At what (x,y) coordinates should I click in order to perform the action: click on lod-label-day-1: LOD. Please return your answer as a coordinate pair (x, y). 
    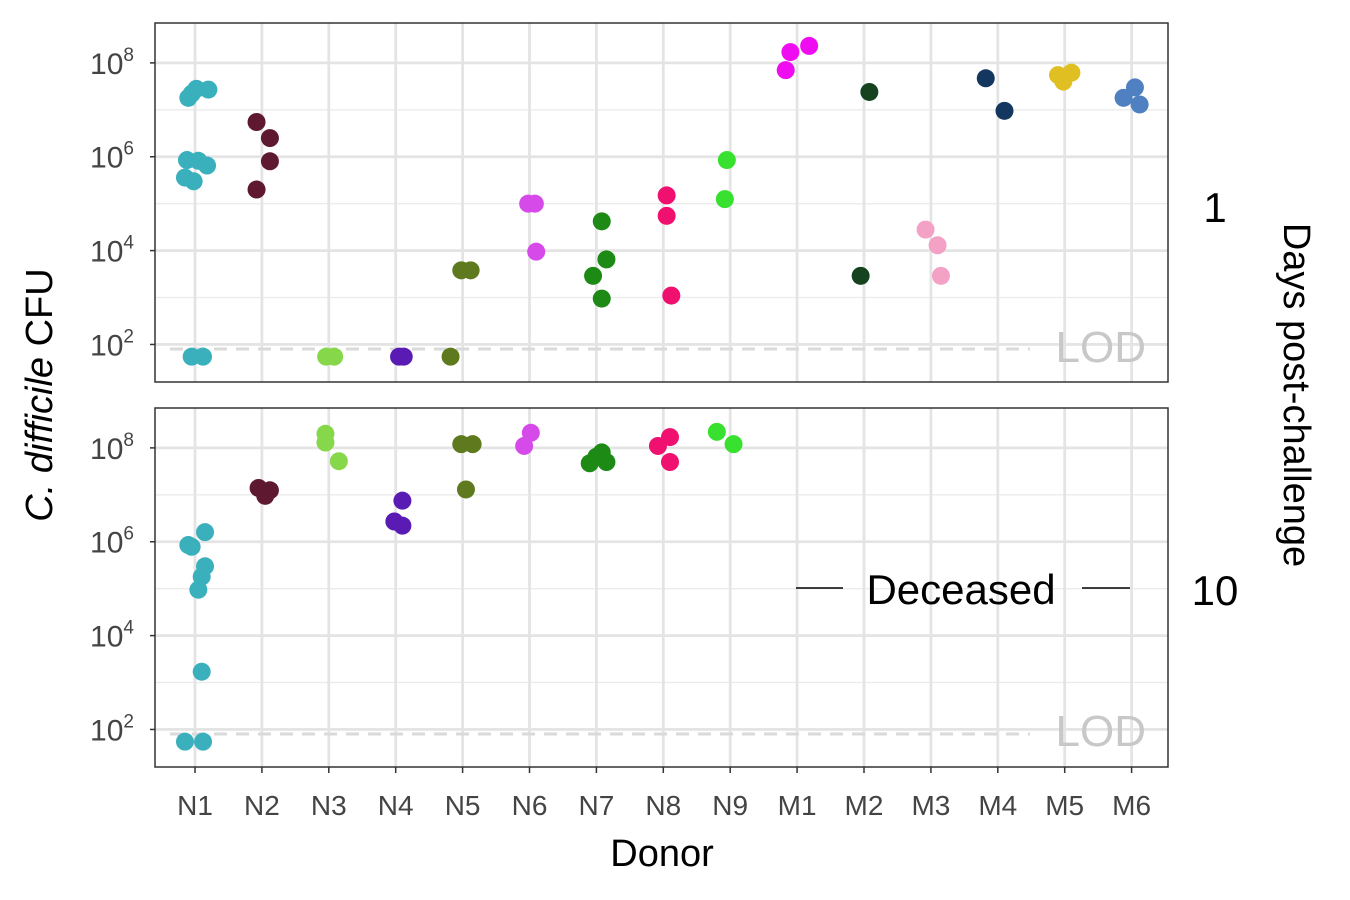
    Looking at the image, I should click on (1101, 347).